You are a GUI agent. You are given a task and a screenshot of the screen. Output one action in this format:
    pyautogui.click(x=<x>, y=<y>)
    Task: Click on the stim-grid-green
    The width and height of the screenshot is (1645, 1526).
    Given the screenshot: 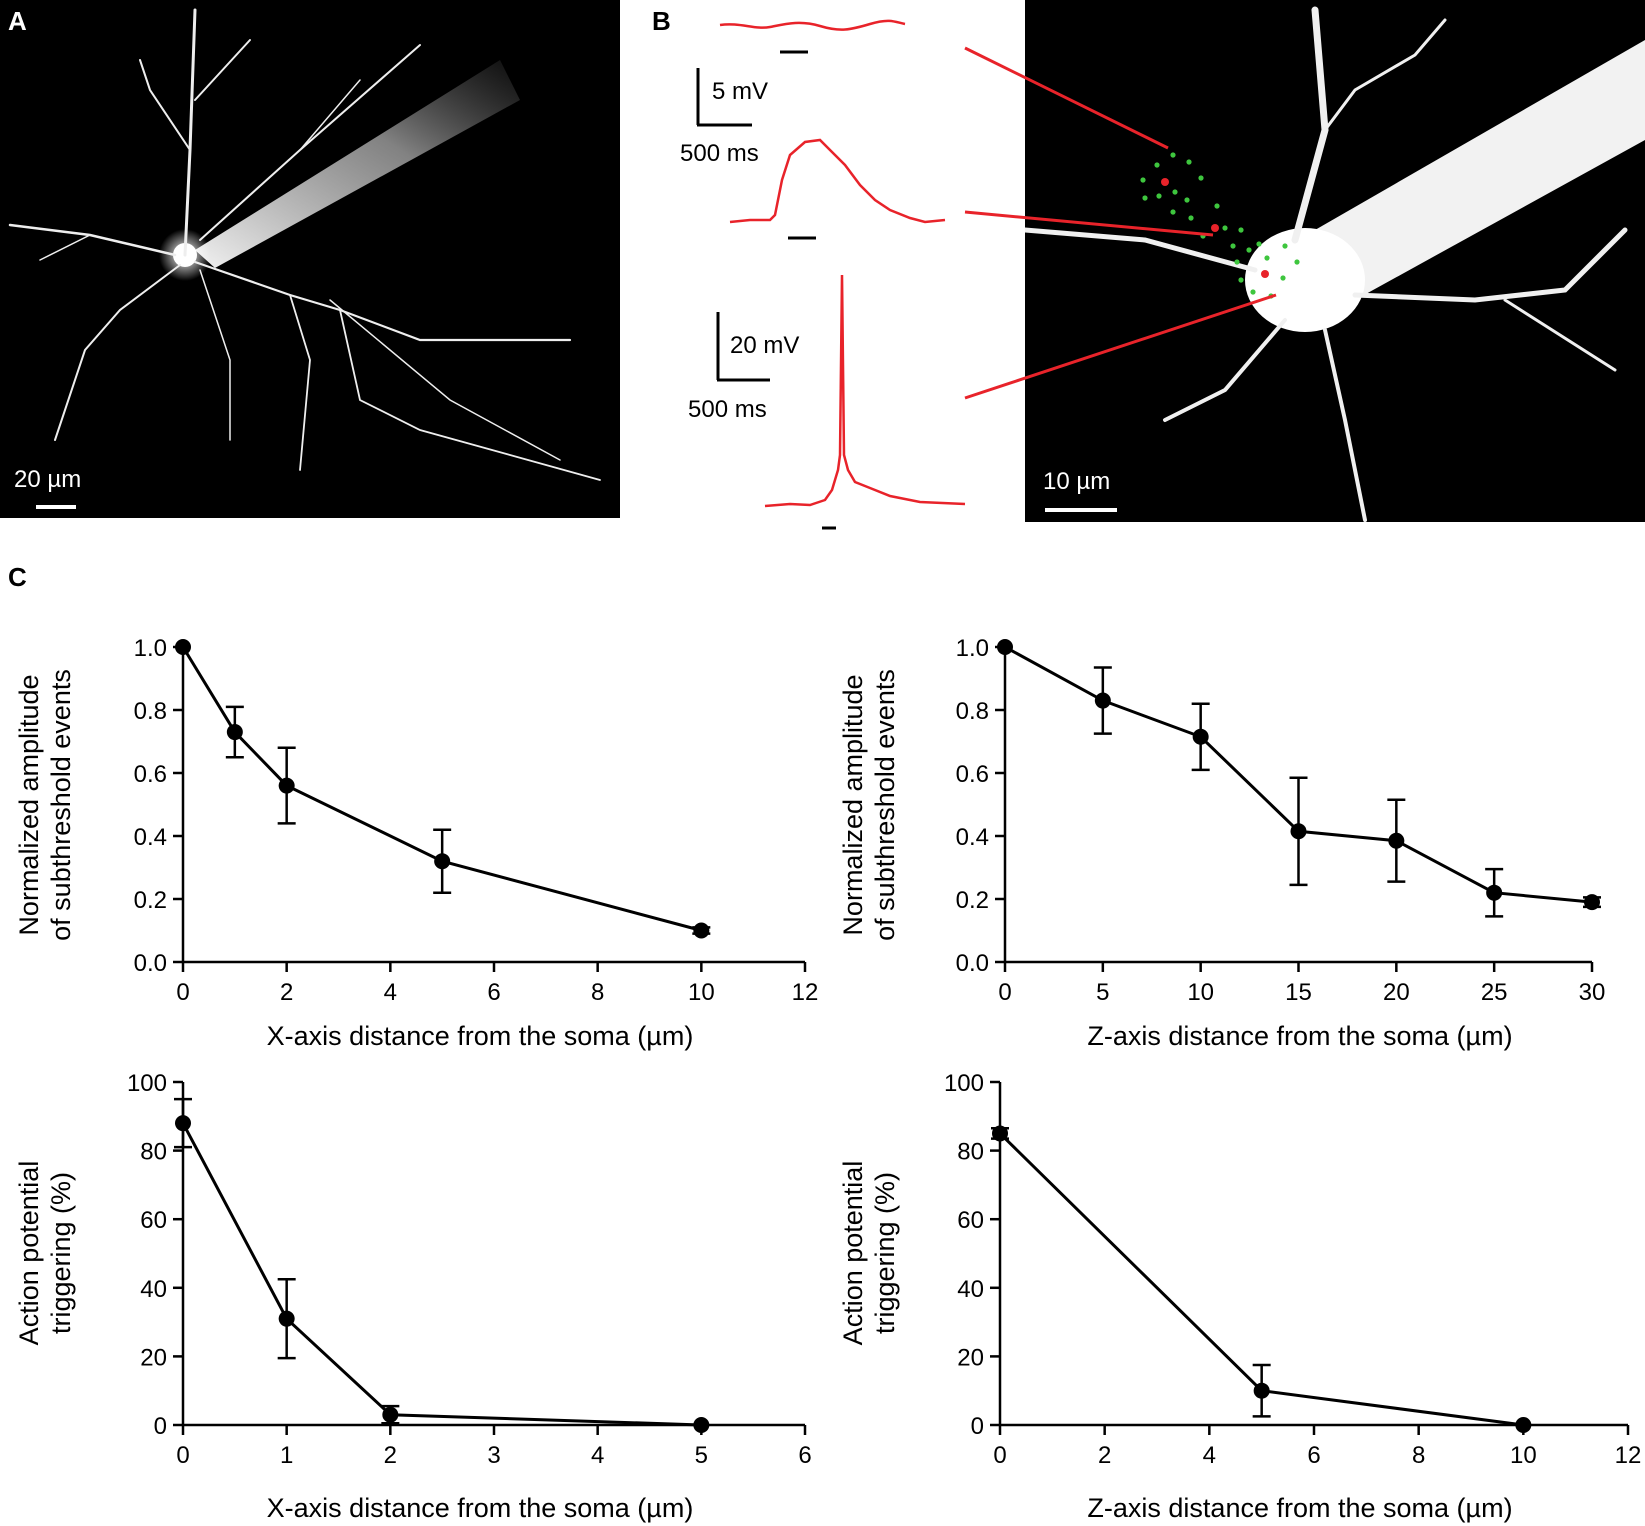 What is the action you would take?
    pyautogui.click(x=1220, y=225)
    